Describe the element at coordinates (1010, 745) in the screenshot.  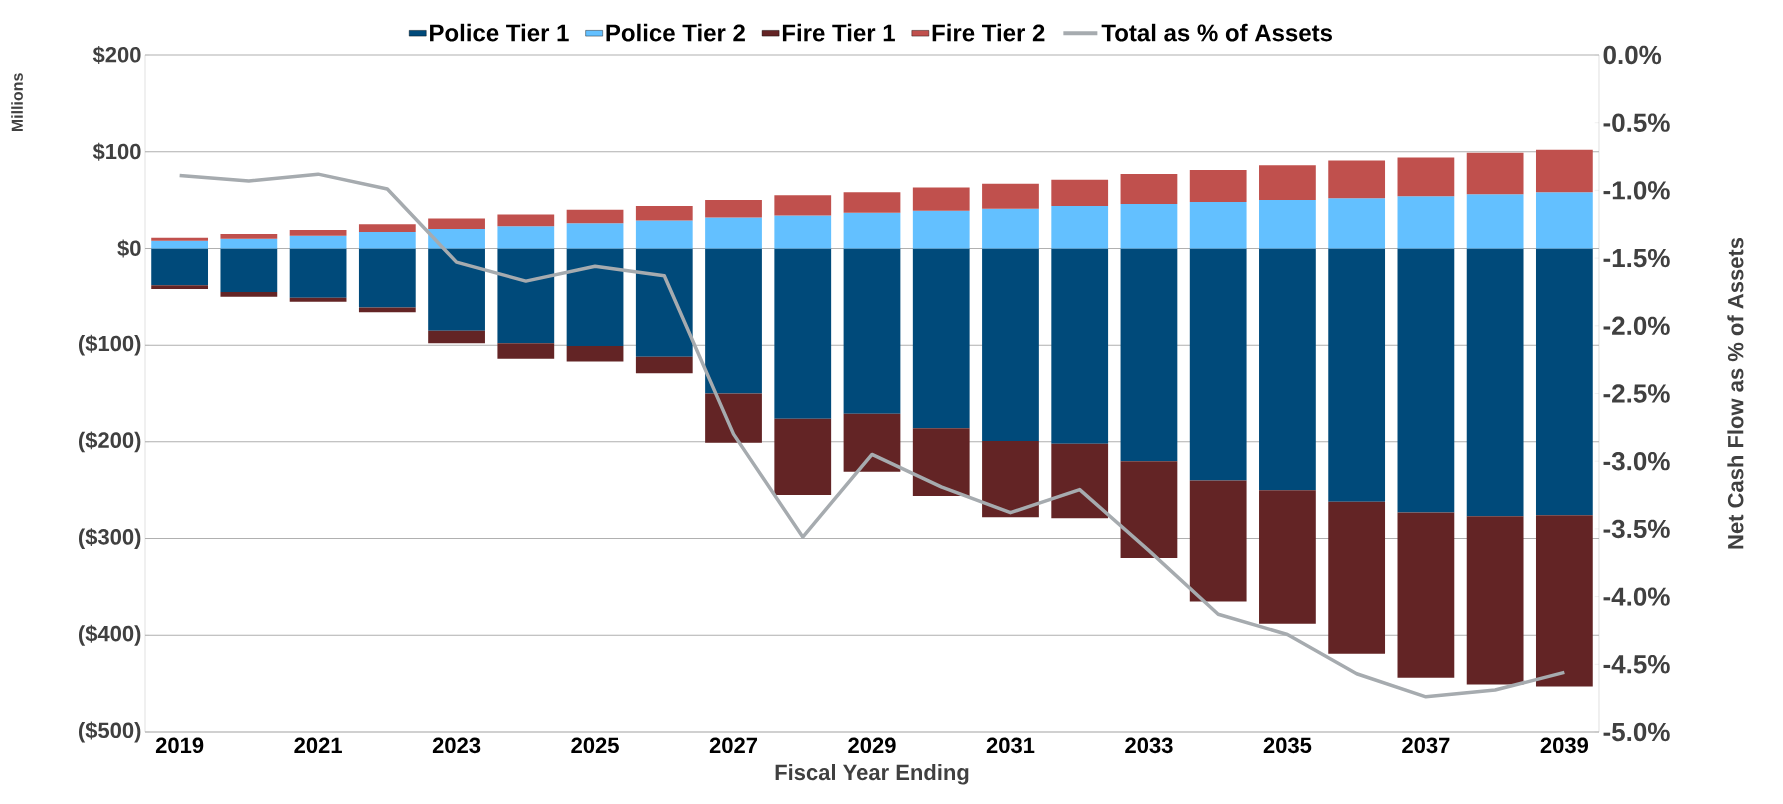
I see `x-tick-label: 2031` at that location.